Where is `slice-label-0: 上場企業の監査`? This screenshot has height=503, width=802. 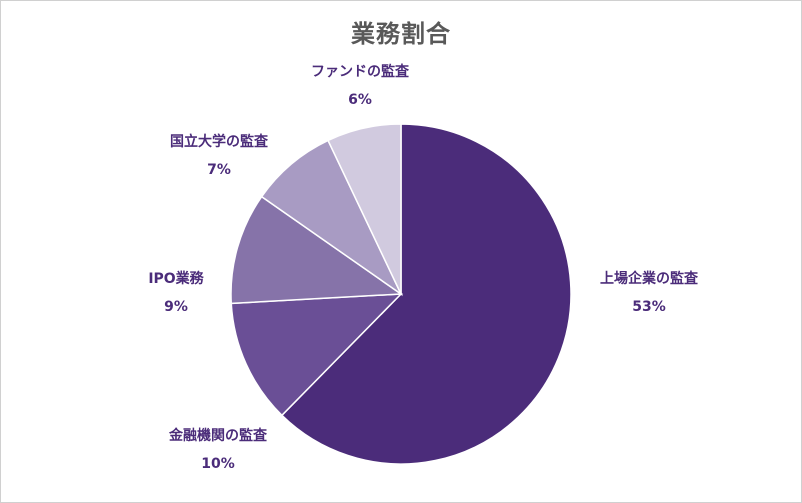 slice-label-0: 上場企業の監査 is located at coordinates (649, 278).